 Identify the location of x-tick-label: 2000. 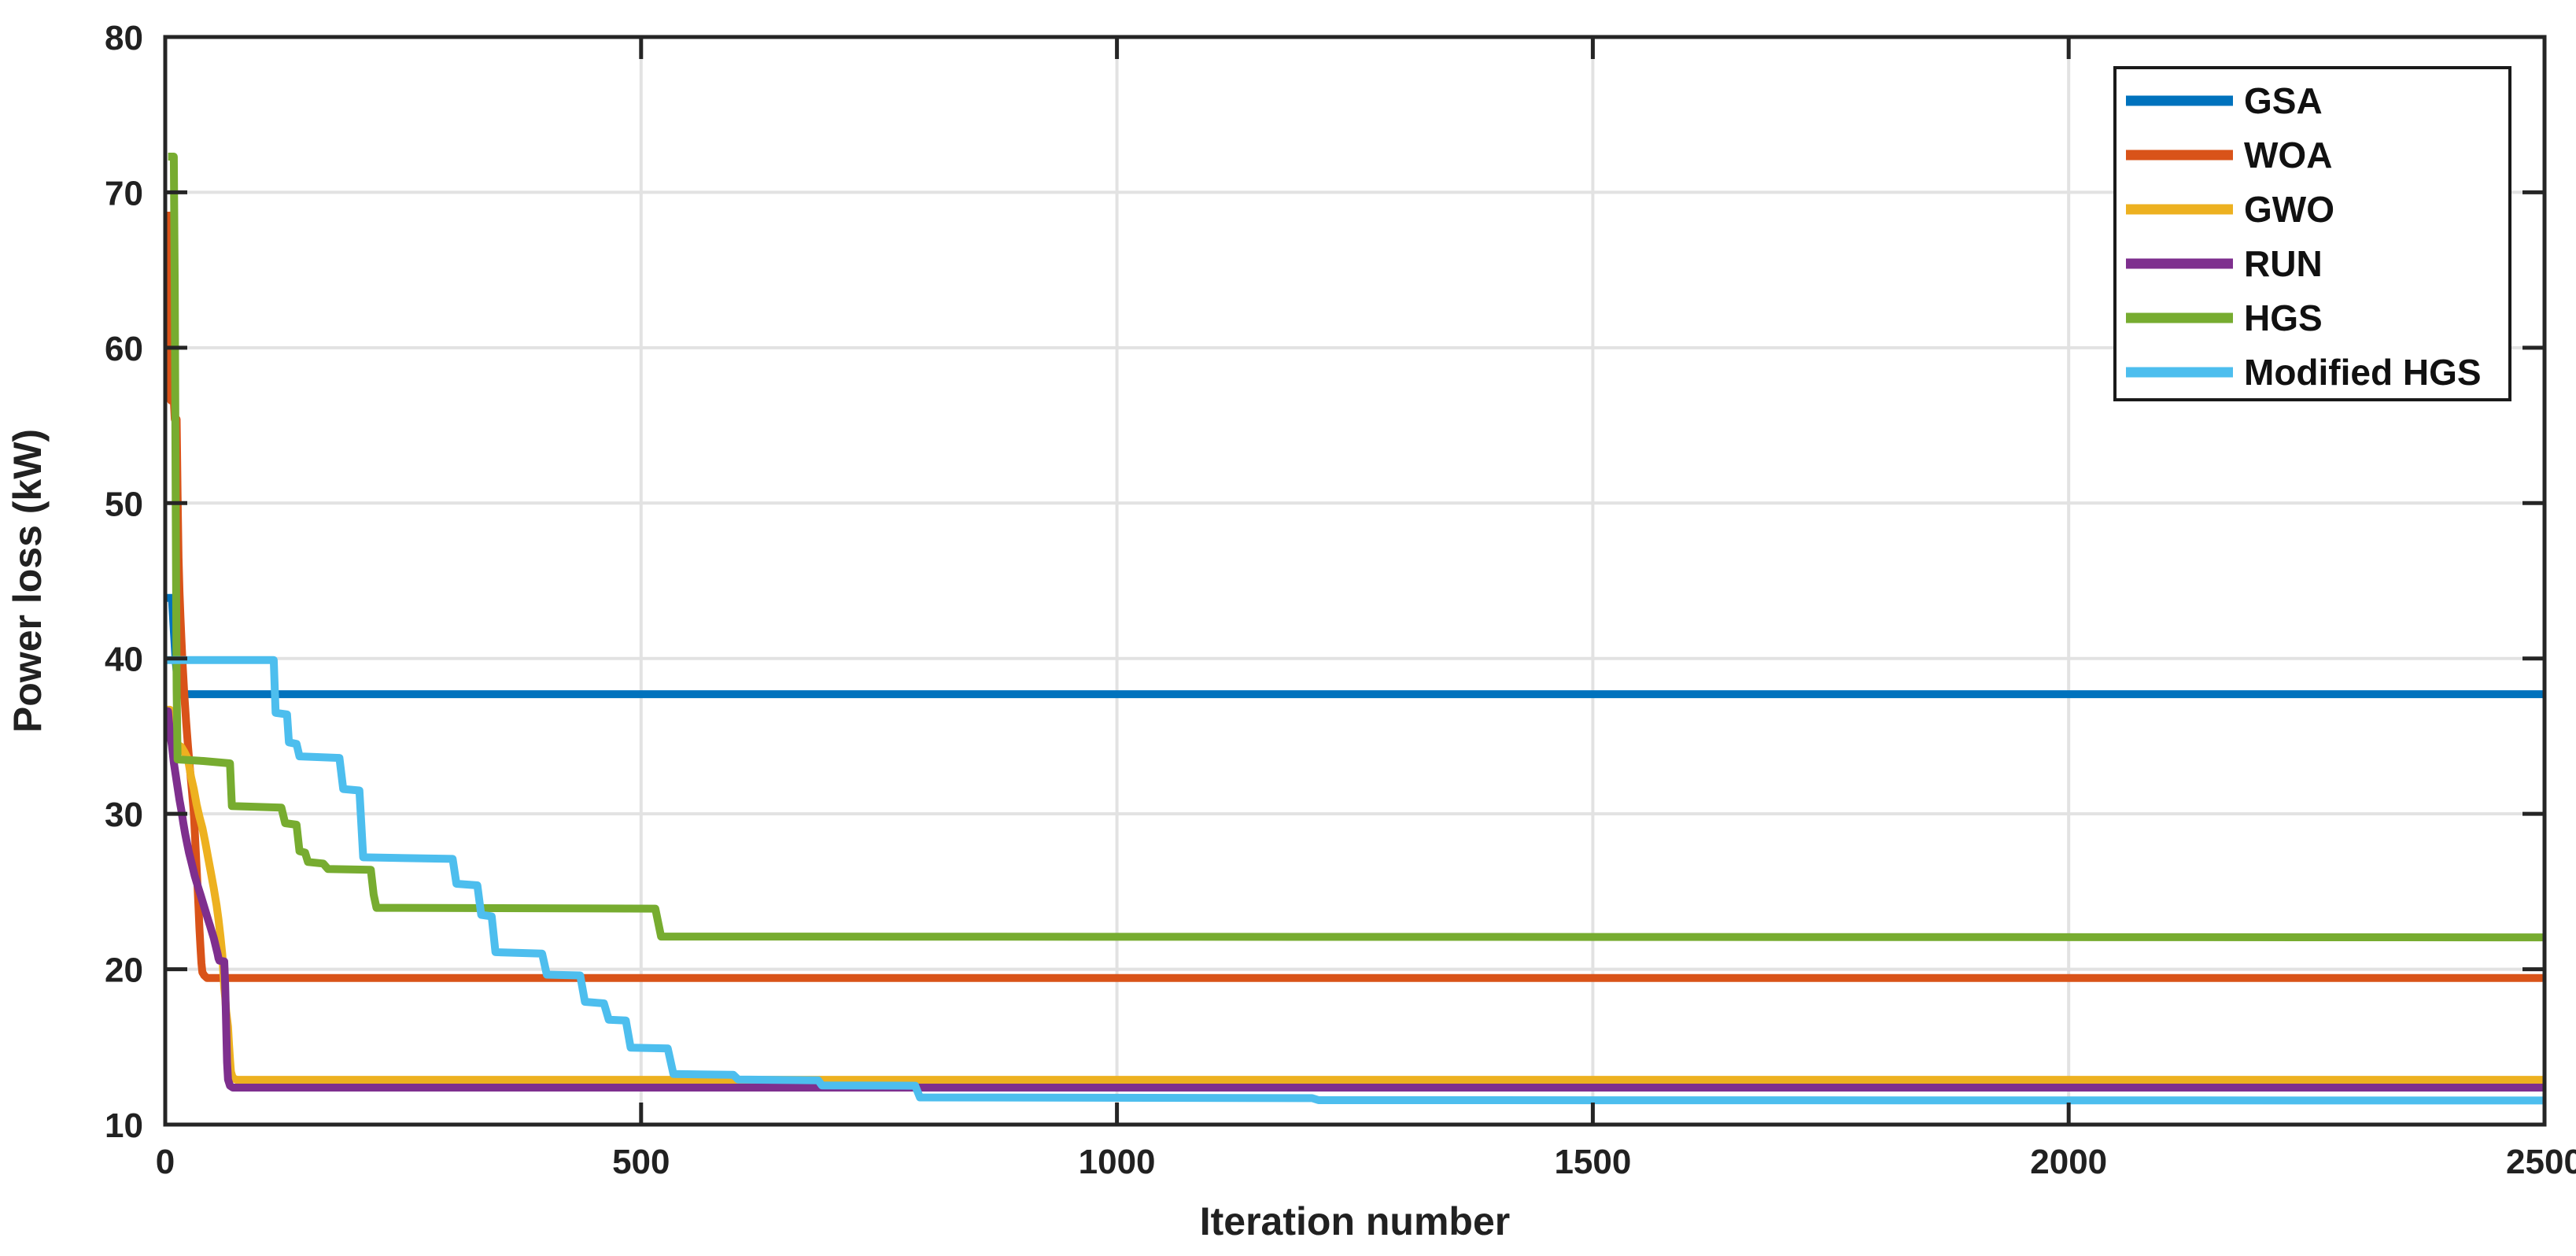
(2068, 1162).